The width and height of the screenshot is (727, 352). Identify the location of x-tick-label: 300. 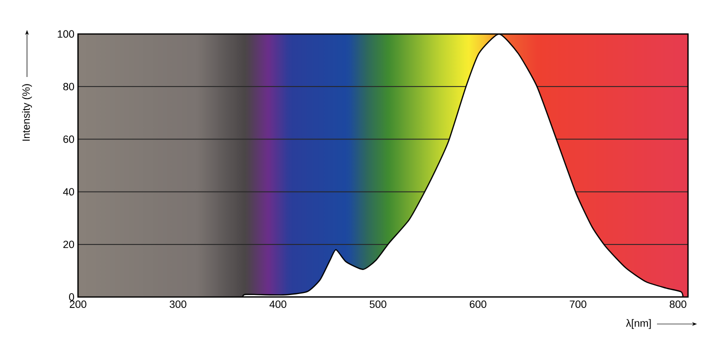
(178, 304).